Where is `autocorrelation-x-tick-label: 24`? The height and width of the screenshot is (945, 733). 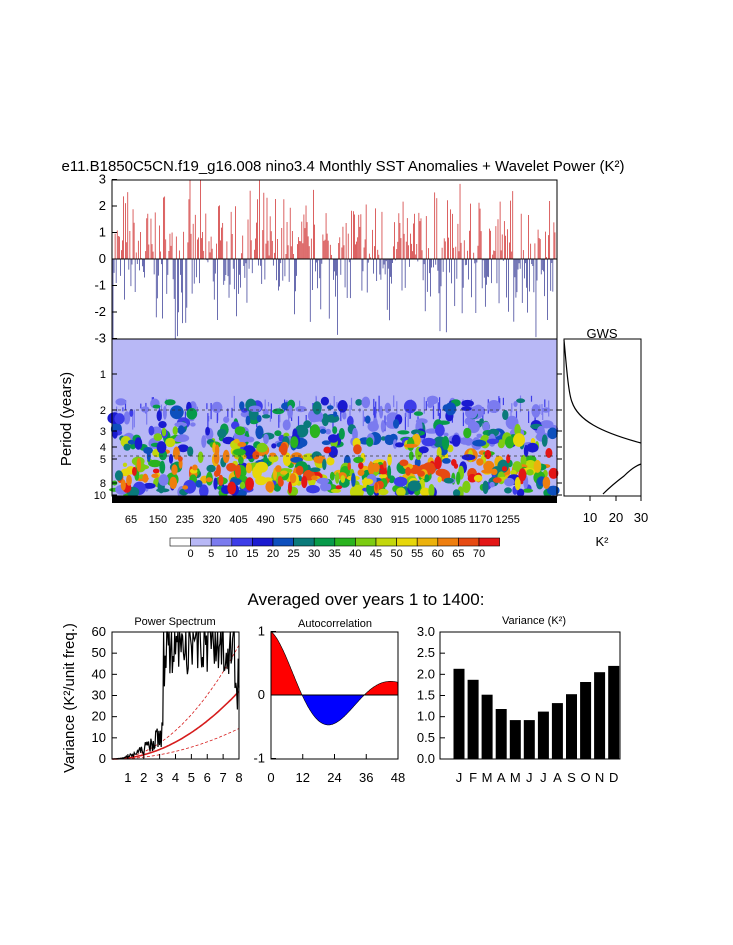
autocorrelation-x-tick-label: 24 is located at coordinates (334, 777).